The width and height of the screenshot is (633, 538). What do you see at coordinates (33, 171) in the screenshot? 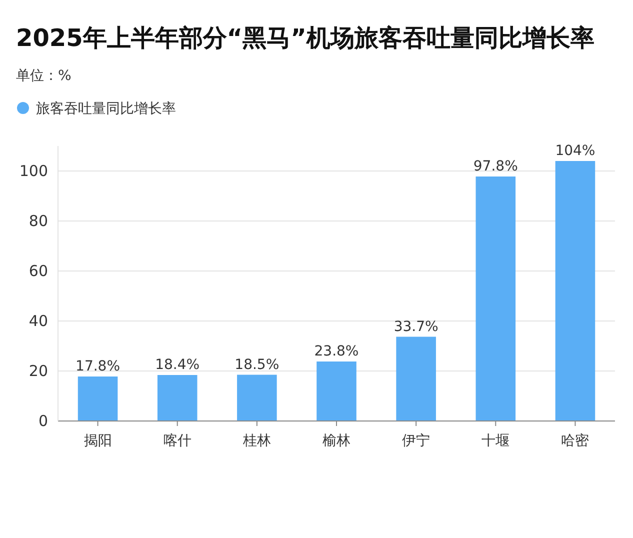
I see `y-tick-label: 100` at bounding box center [33, 171].